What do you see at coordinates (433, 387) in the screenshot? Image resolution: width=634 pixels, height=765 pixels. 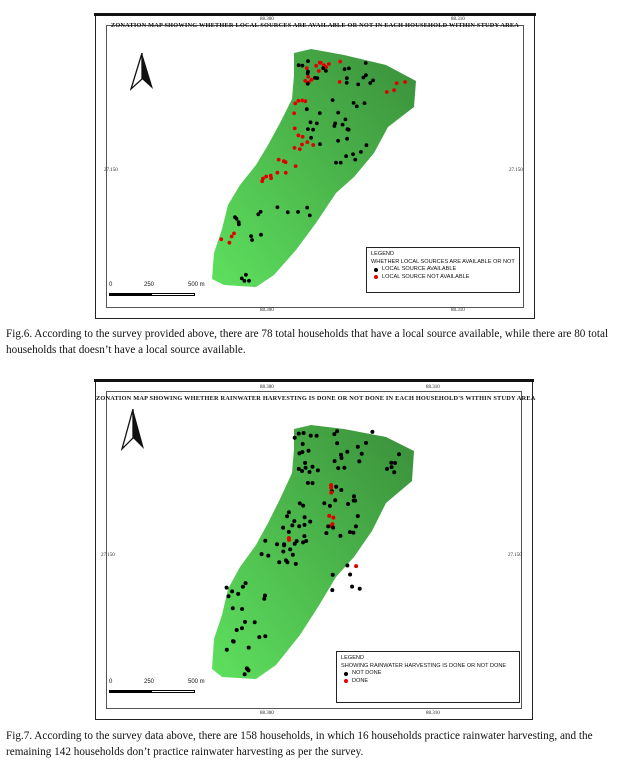 I see `coord-top-right: 88.310` at bounding box center [433, 387].